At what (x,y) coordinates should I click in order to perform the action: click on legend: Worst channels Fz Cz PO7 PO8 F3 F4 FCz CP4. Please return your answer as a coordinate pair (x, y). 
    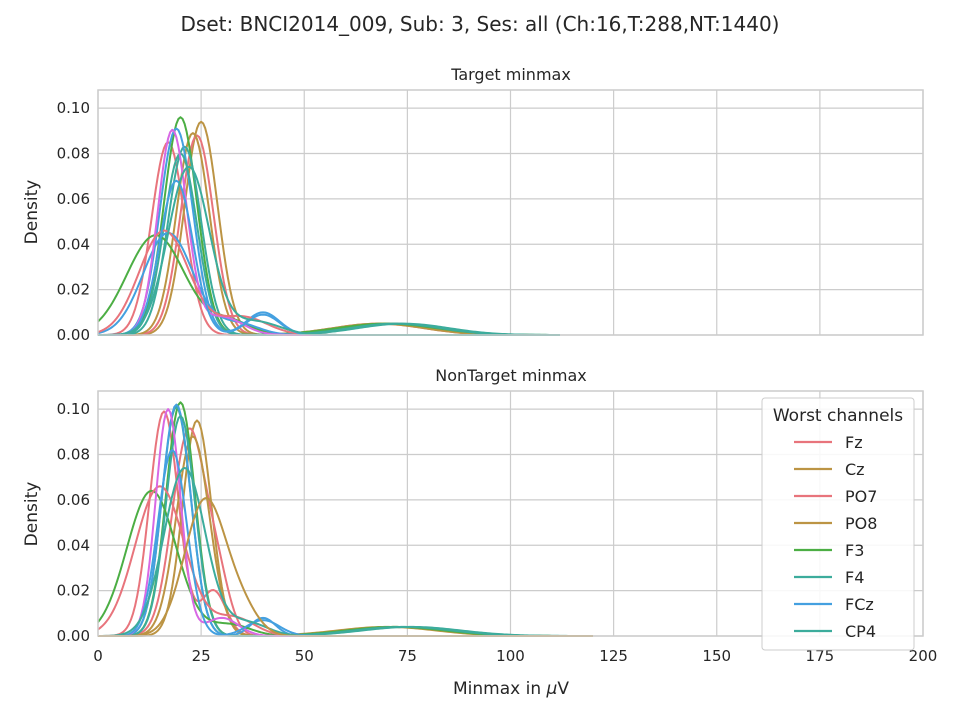
    Looking at the image, I should click on (838, 524).